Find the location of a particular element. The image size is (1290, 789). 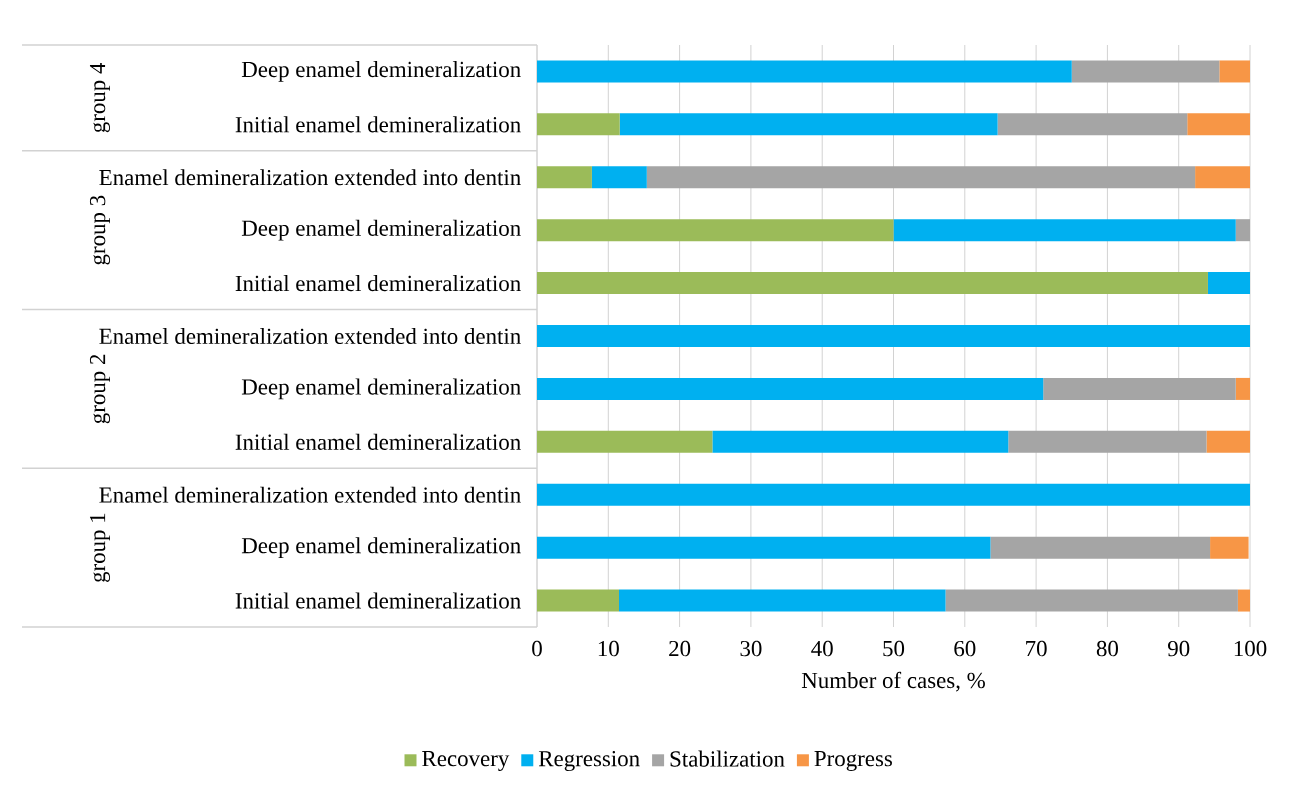

text: group 1 is located at coordinates (100, 547).